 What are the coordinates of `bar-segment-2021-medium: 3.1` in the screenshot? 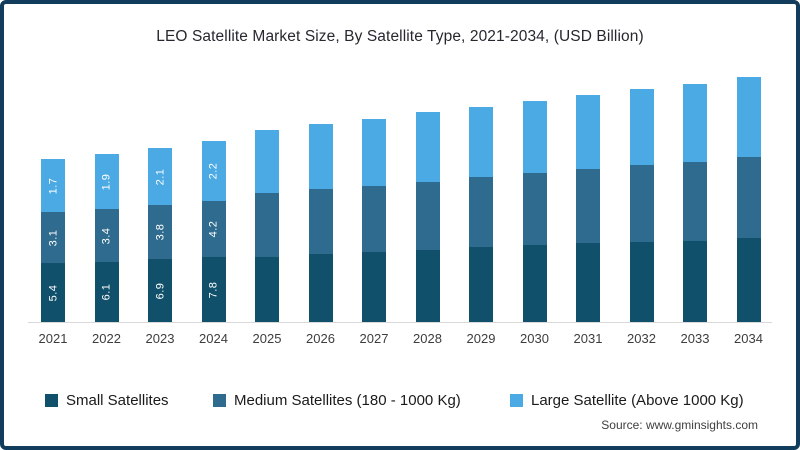 It's located at (53, 237).